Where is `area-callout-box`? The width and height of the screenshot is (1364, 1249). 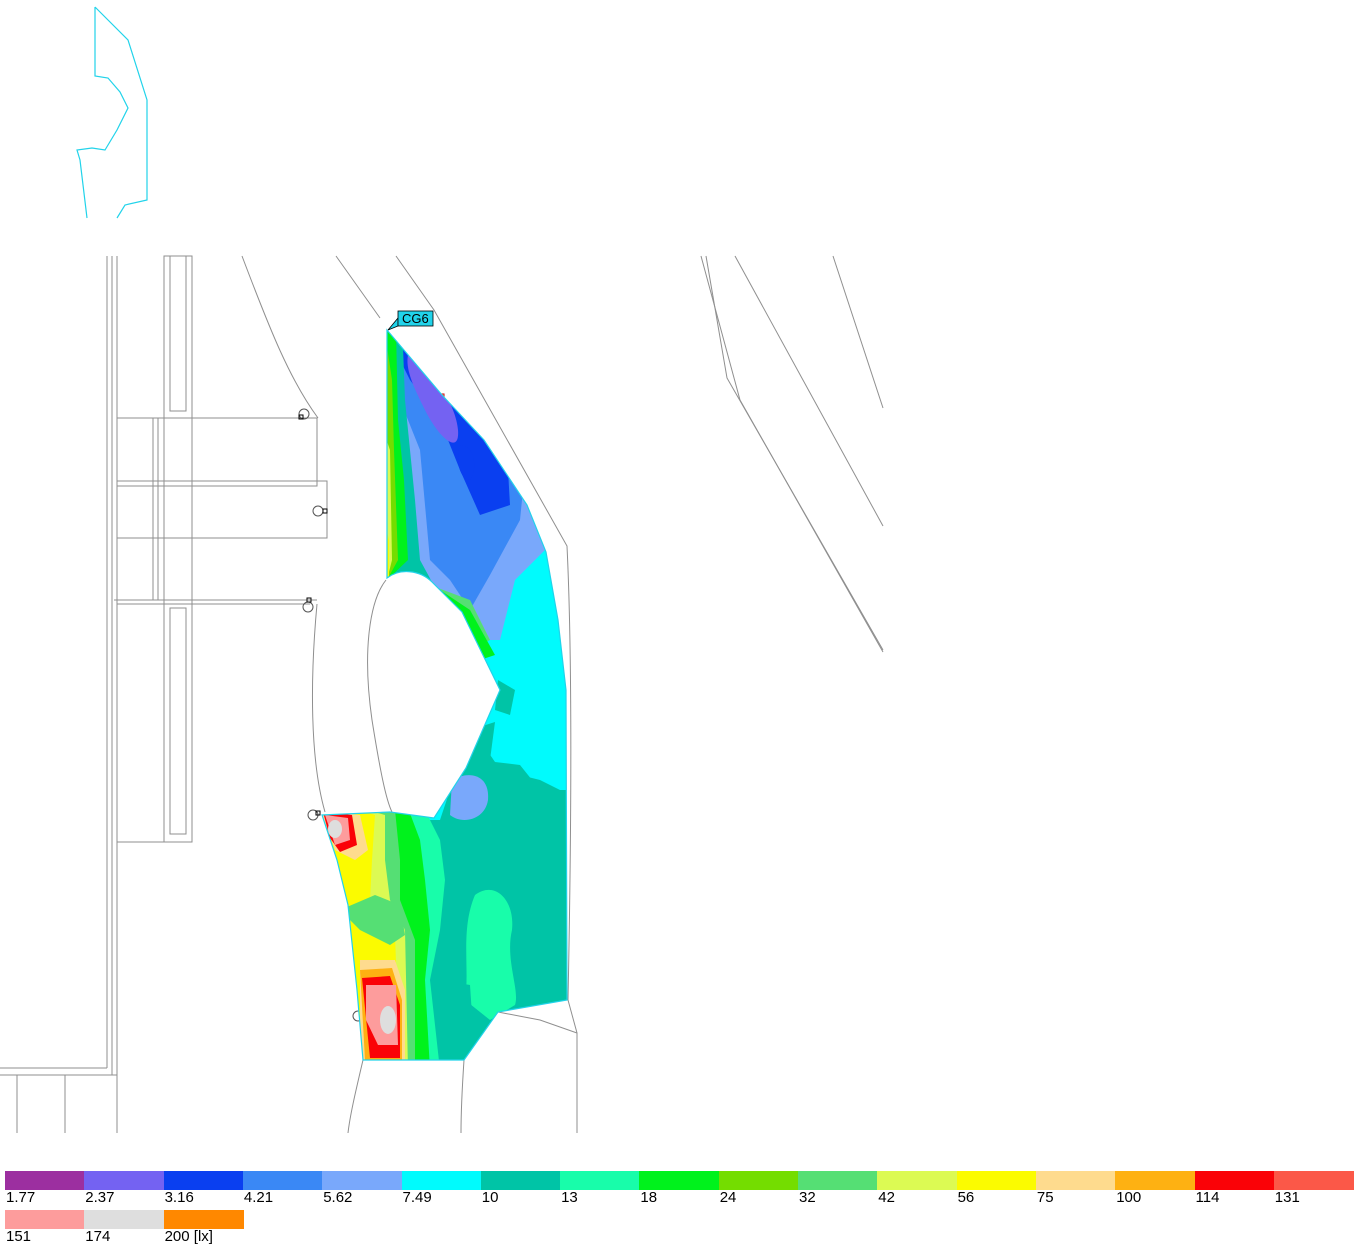 area-callout-box is located at coordinates (415, 318).